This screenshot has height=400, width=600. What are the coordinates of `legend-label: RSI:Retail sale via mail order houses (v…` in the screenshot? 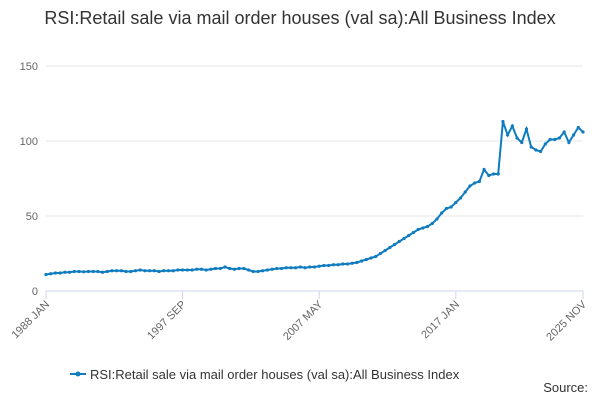 It's located at (275, 374).